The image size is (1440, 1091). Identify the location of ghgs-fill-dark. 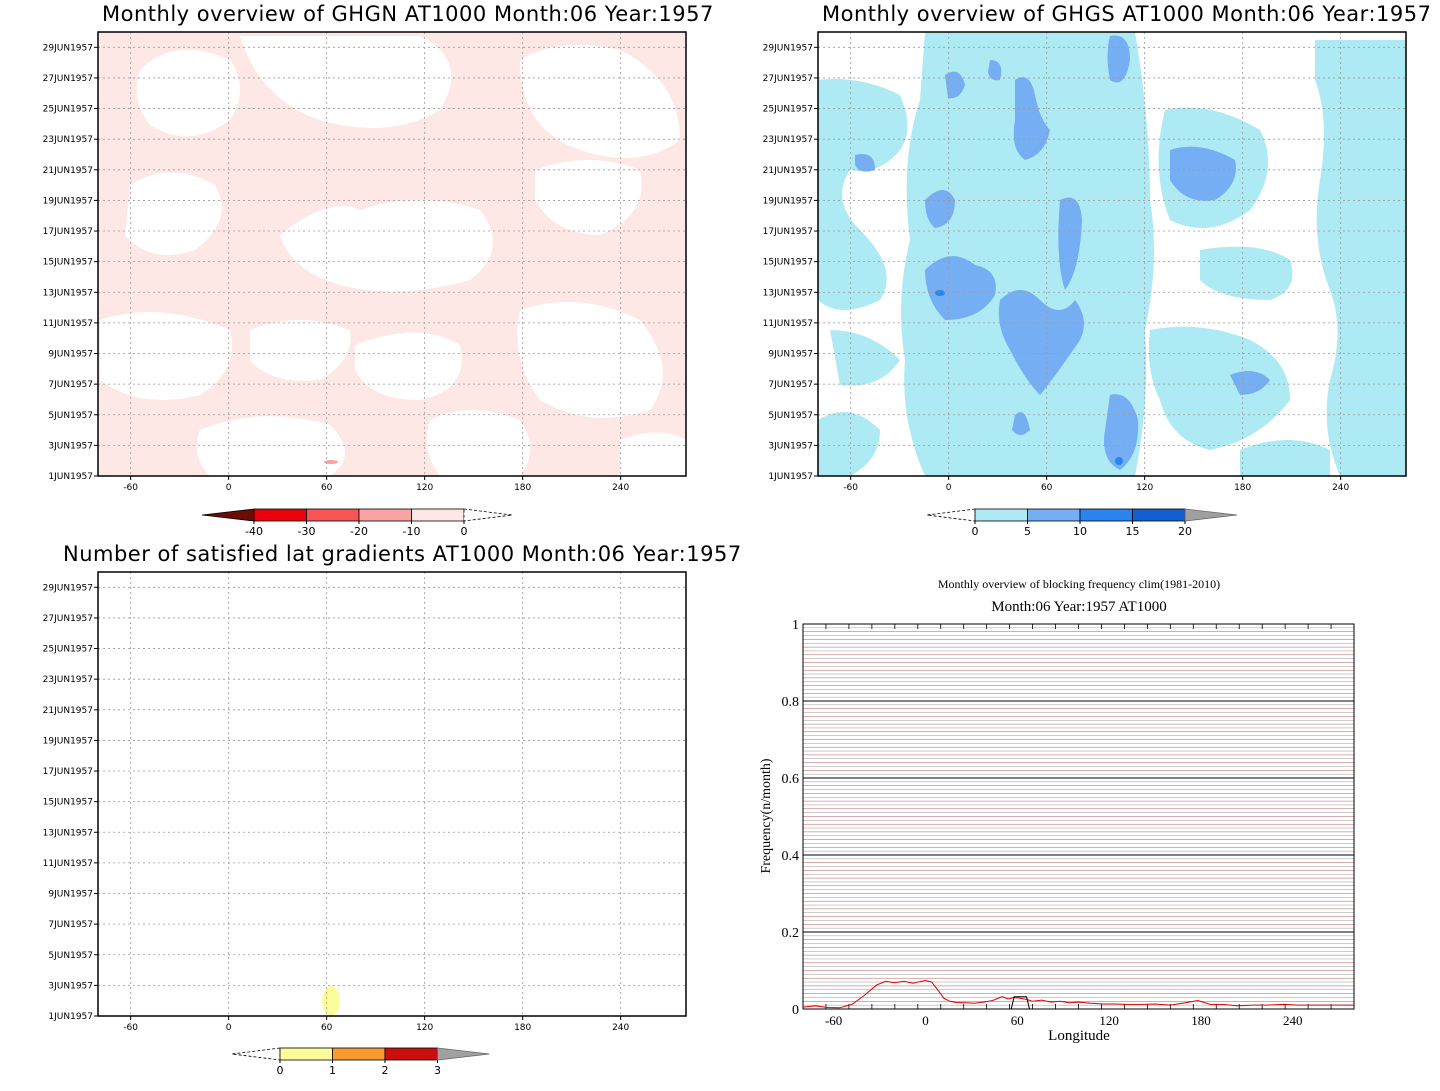
(1119, 461).